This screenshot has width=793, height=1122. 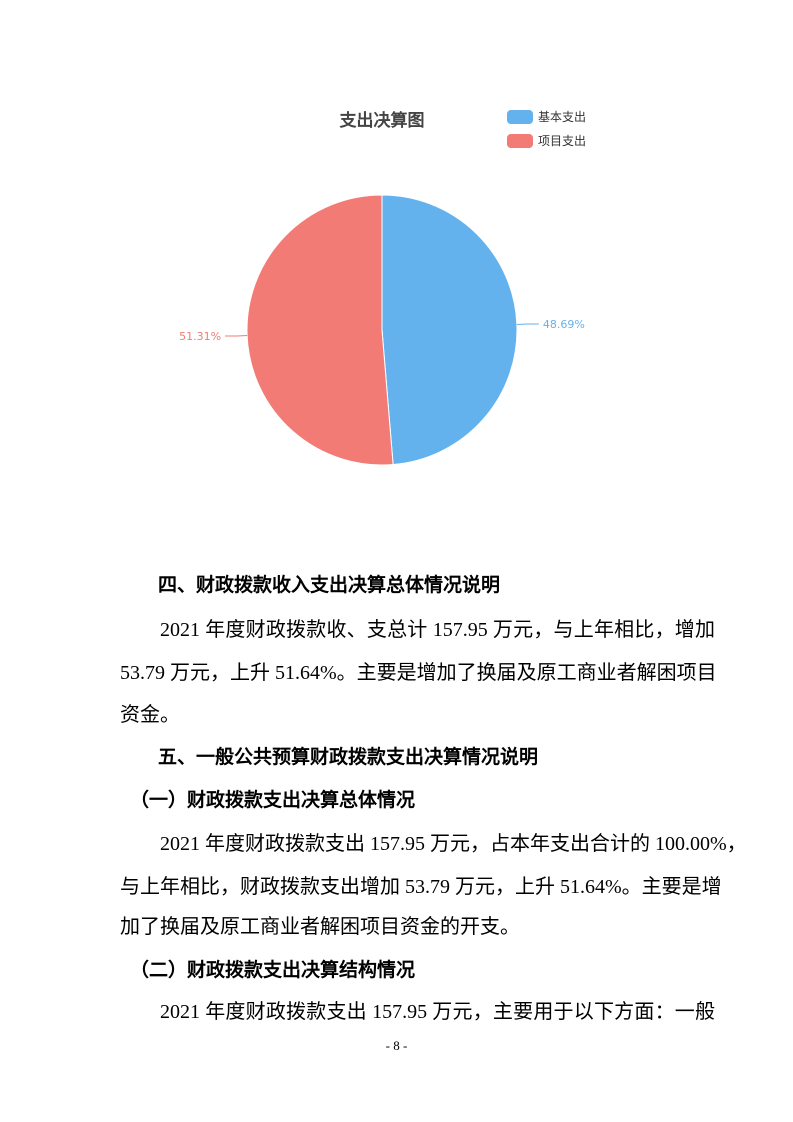 What do you see at coordinates (273, 970) in the screenshot?
I see `heading-subsection-2: （二）财政拨款支出决算结构情况` at bounding box center [273, 970].